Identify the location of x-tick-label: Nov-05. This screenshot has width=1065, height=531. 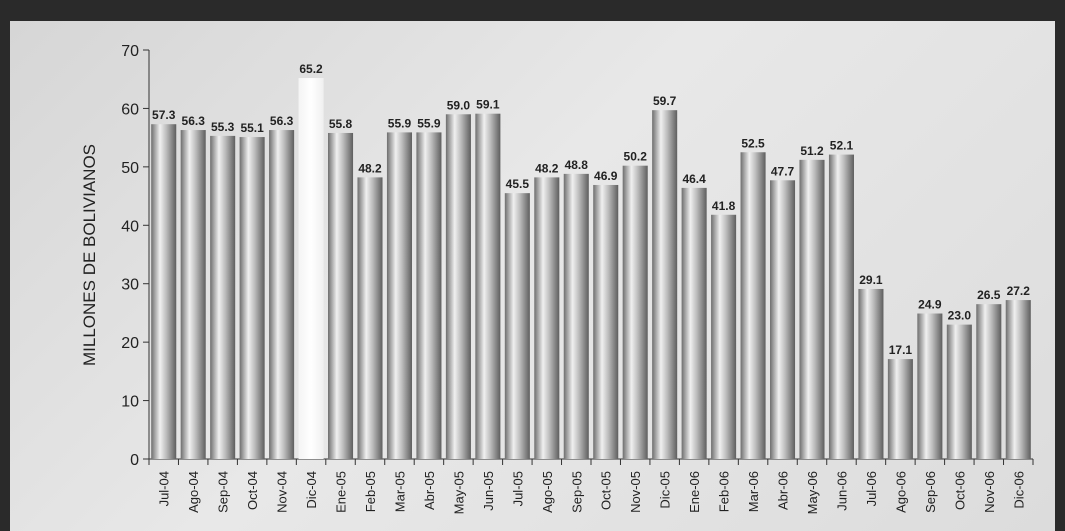
(635, 492).